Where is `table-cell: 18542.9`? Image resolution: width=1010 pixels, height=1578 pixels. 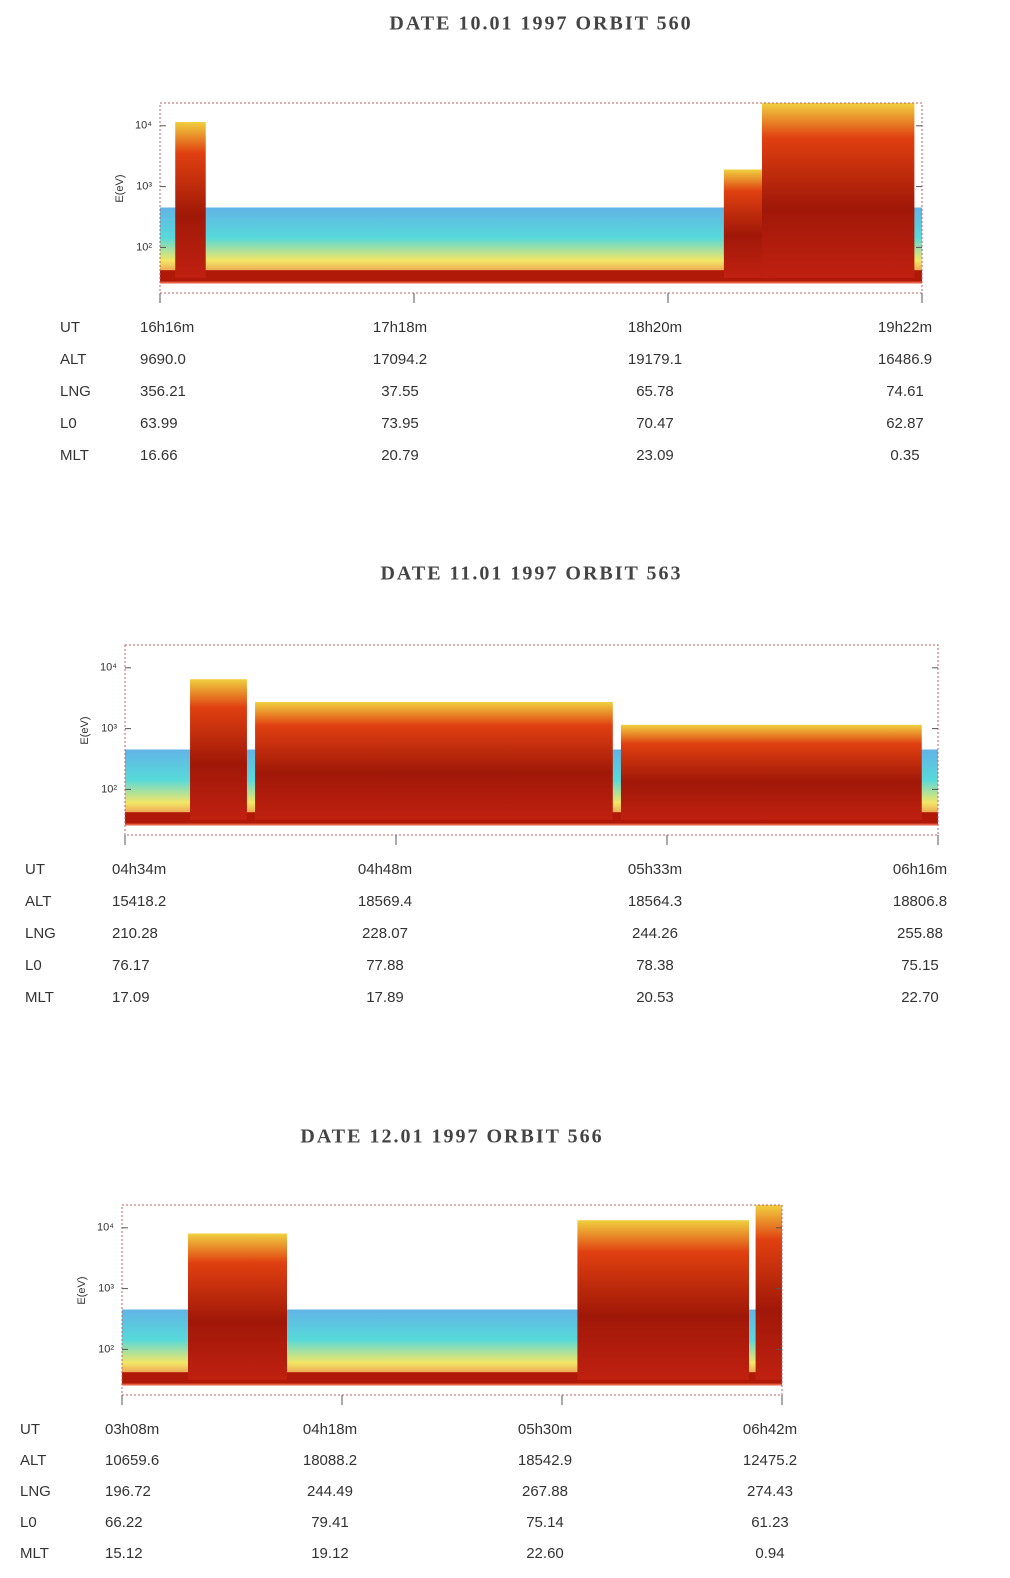
table-cell: 18542.9 is located at coordinates (545, 1460).